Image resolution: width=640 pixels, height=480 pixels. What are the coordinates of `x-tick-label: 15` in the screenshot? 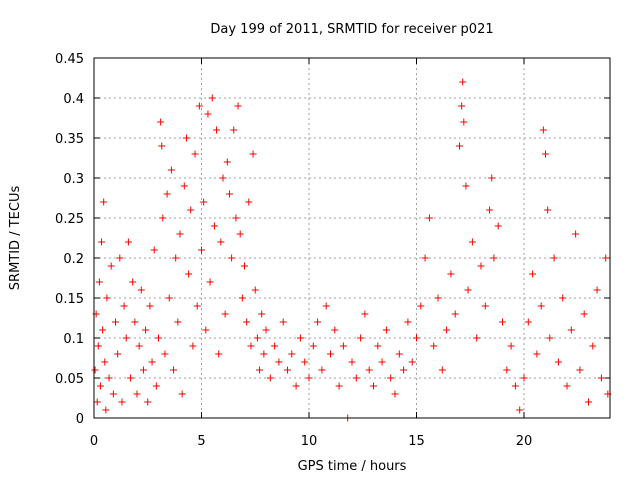 It's located at (416, 441).